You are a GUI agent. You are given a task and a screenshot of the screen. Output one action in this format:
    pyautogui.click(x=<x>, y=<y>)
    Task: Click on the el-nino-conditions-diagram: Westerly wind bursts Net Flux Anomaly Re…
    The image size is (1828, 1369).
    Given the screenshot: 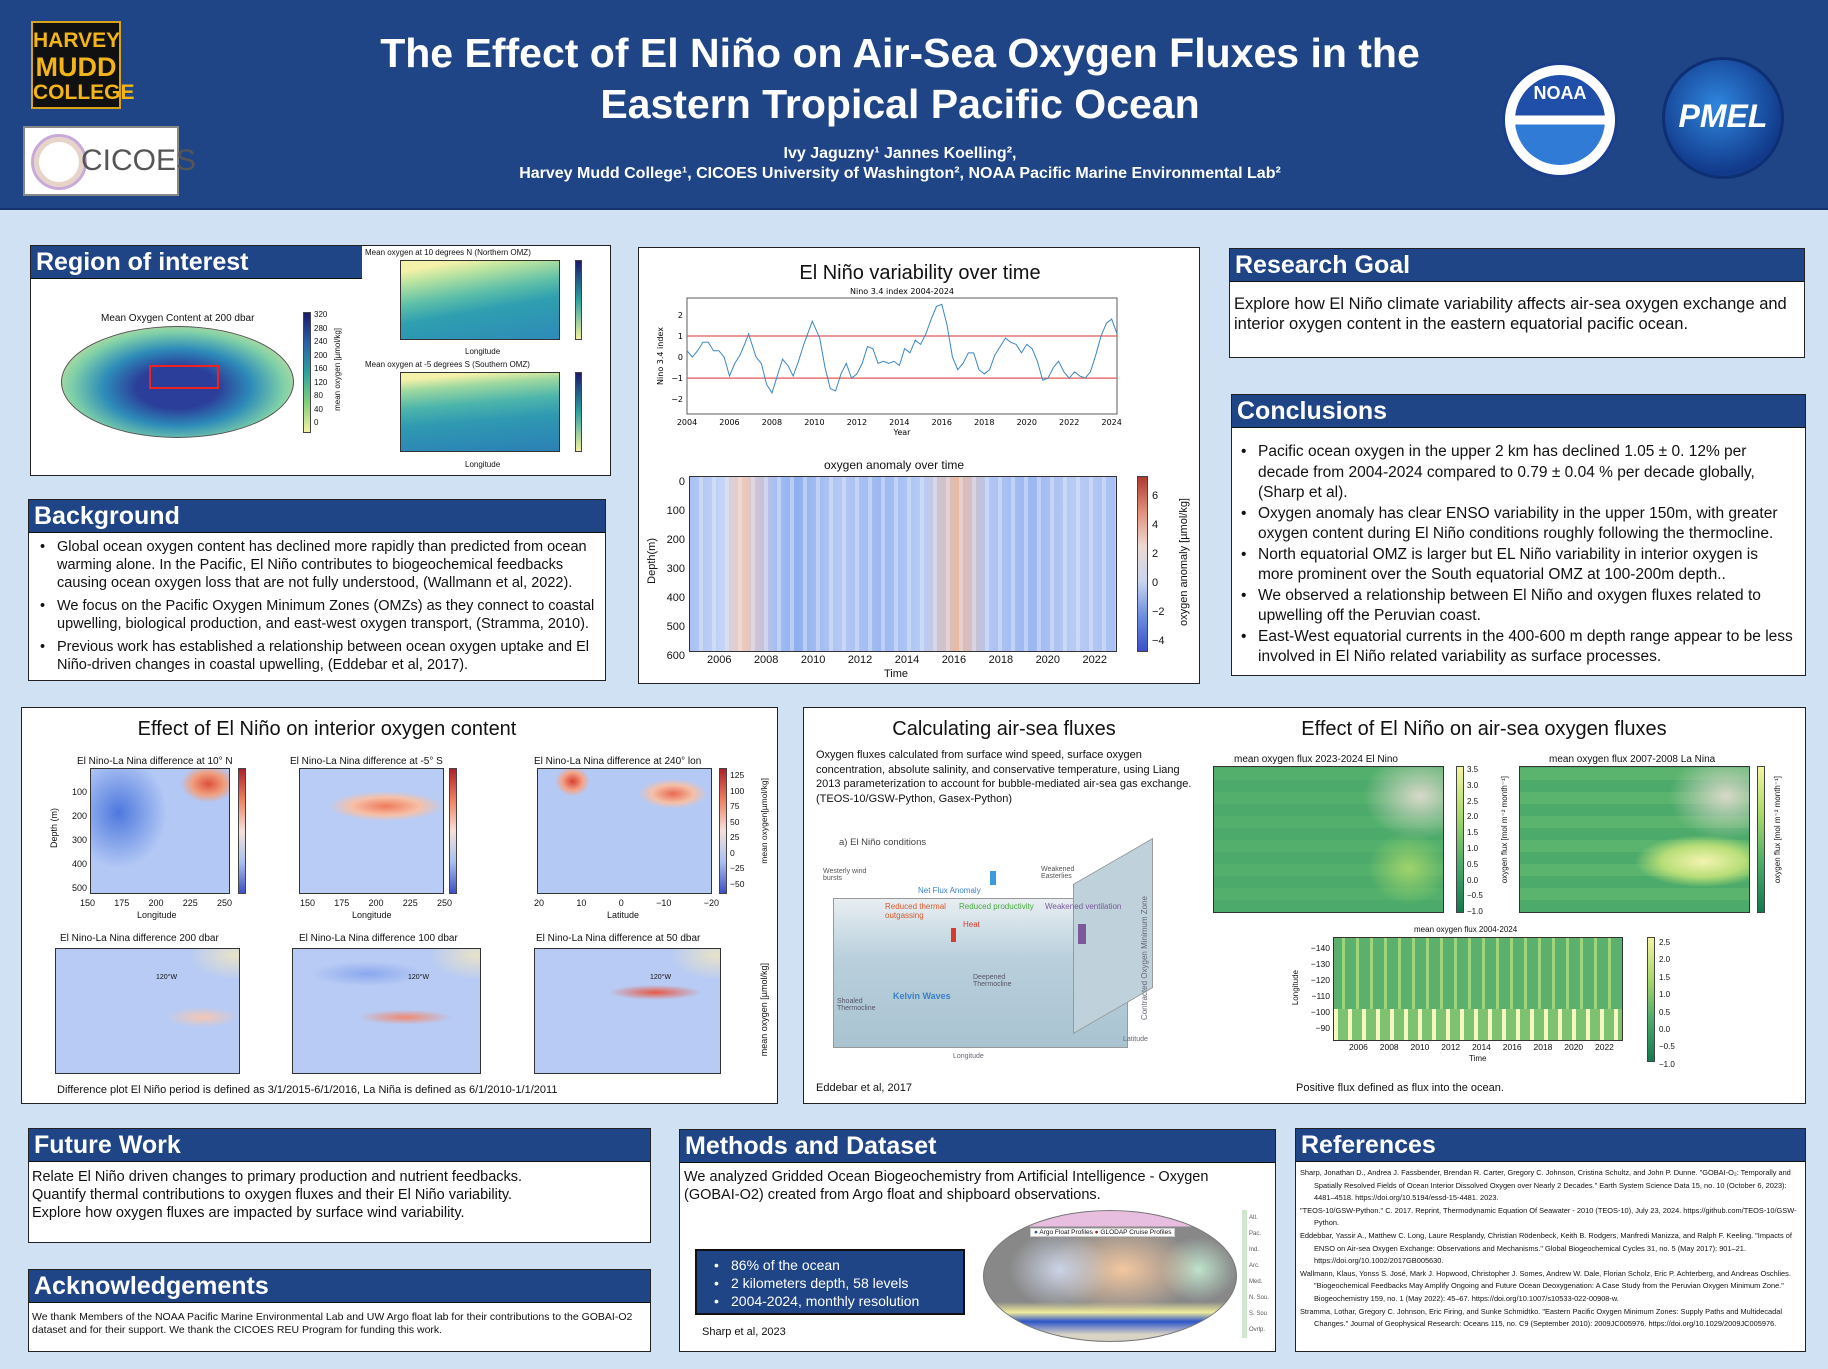 What is the action you would take?
    pyautogui.click(x=1001, y=956)
    